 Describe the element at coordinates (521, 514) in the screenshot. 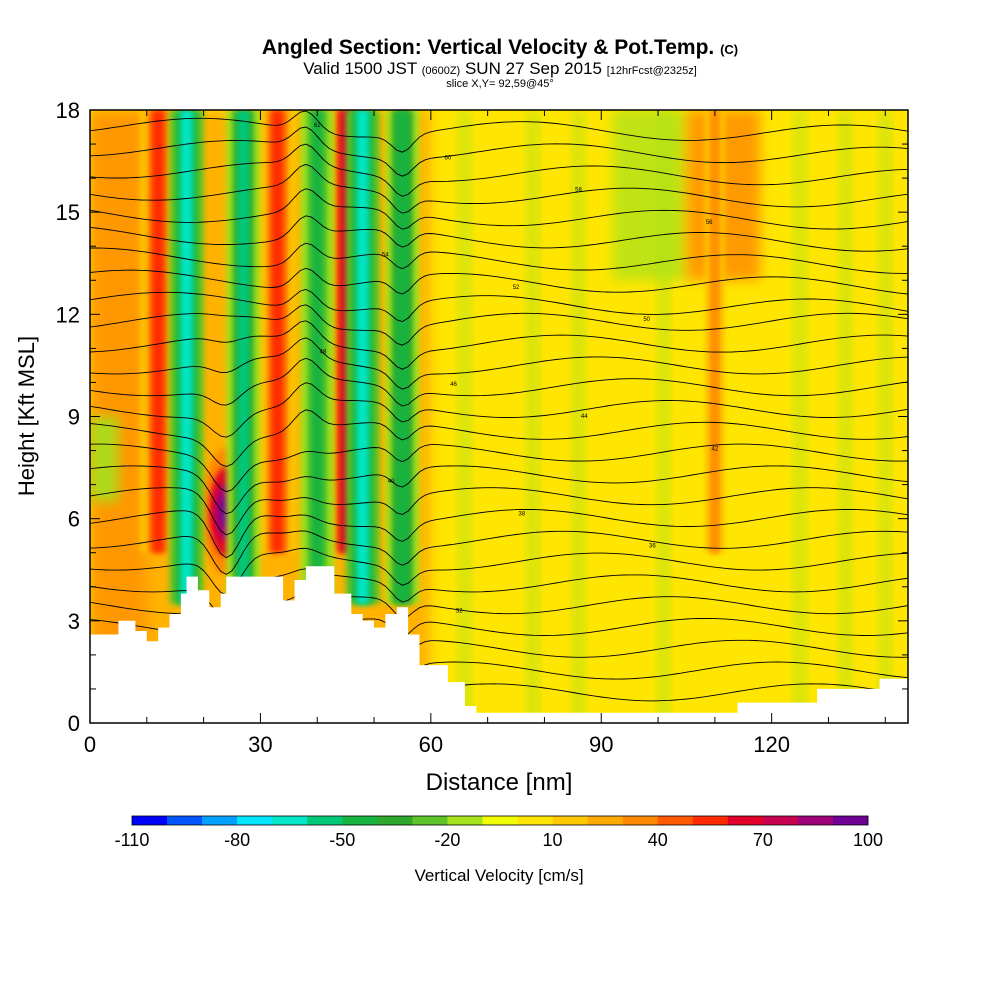

I see `isentrope-label: 38` at that location.